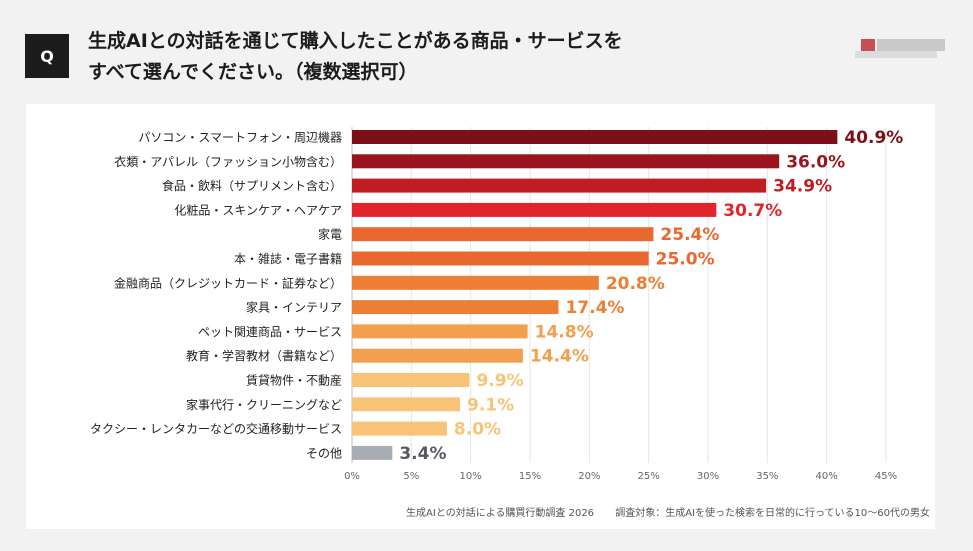  What do you see at coordinates (252, 185) in the screenshot?
I see `category-label: 食品・飲料（サプリメント含む）` at bounding box center [252, 185].